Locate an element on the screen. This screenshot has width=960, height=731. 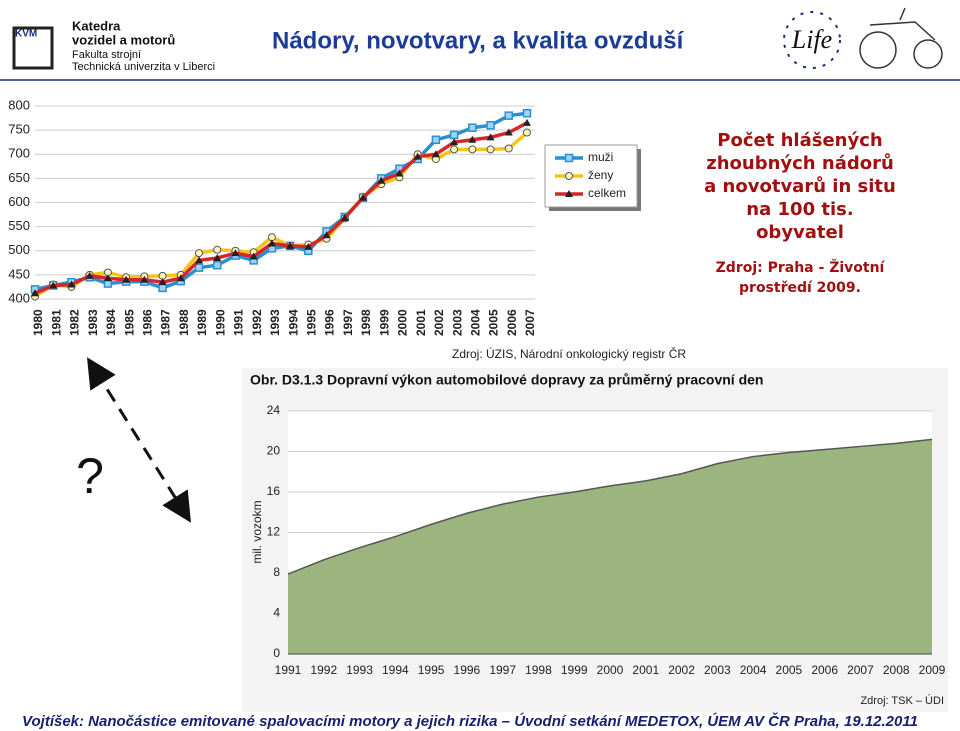
y-tick-label: 600 is located at coordinates (19, 201).